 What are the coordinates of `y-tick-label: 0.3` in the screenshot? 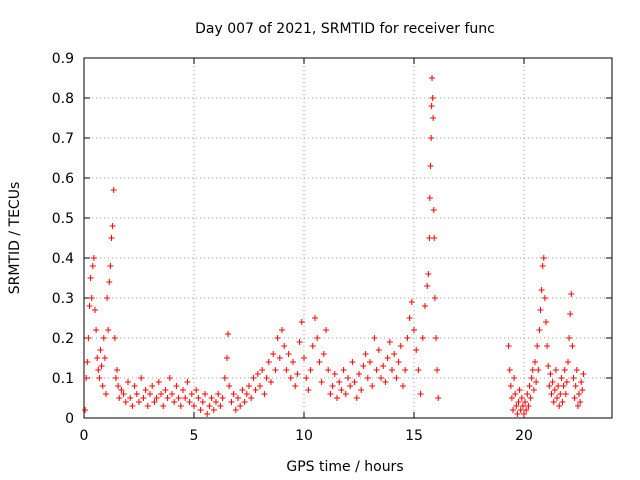 It's located at (63, 299).